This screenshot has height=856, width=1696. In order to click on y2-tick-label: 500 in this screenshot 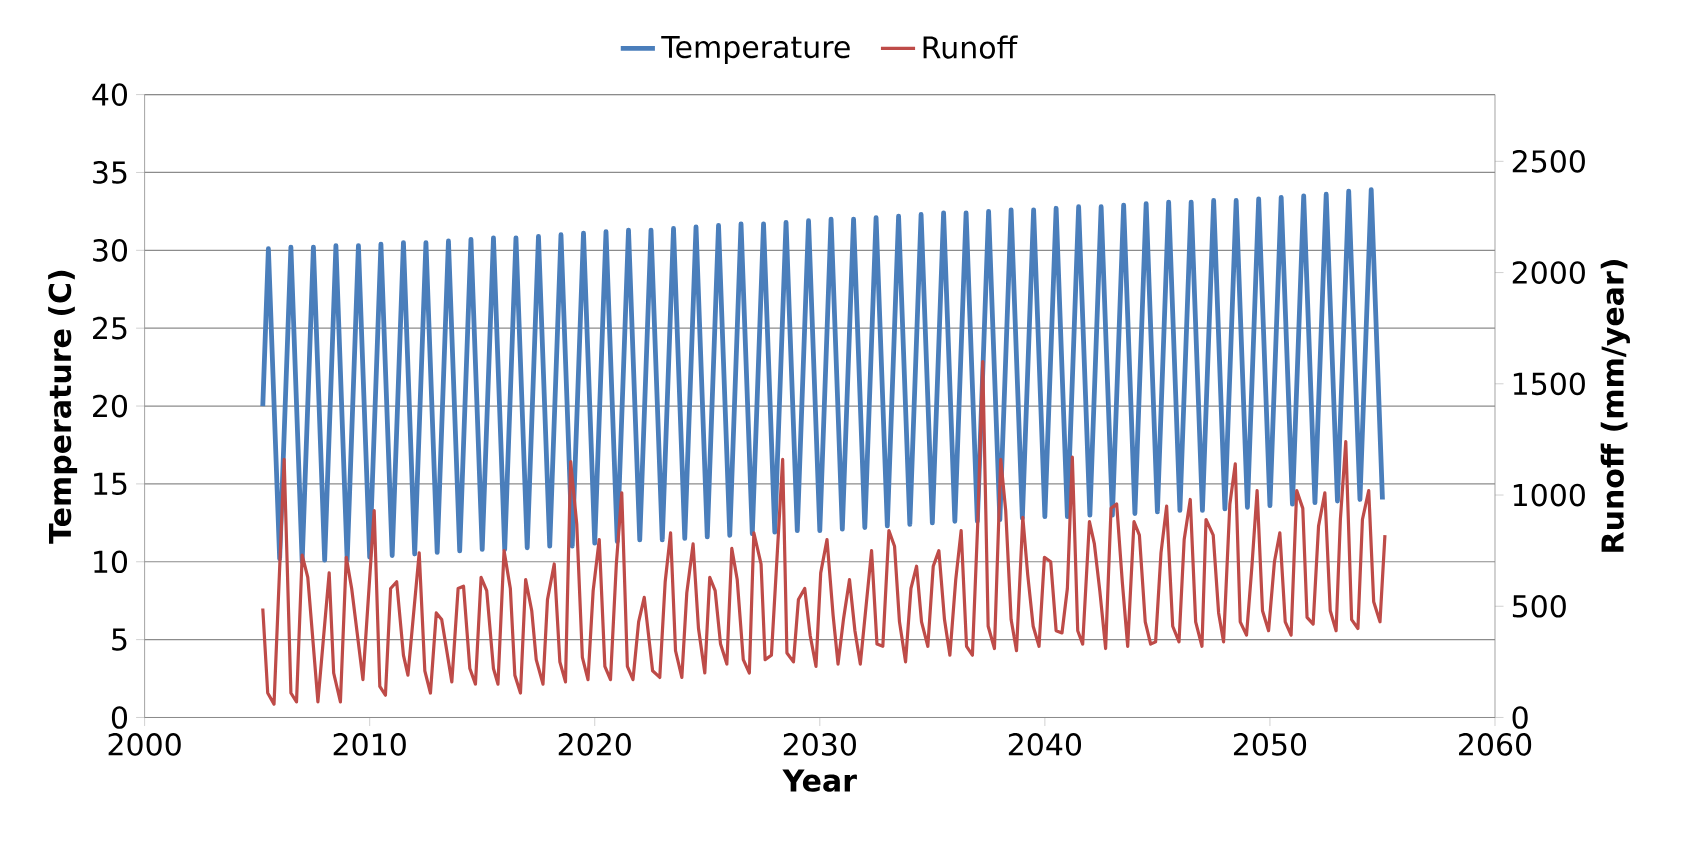, I will do `click(1539, 606)`.